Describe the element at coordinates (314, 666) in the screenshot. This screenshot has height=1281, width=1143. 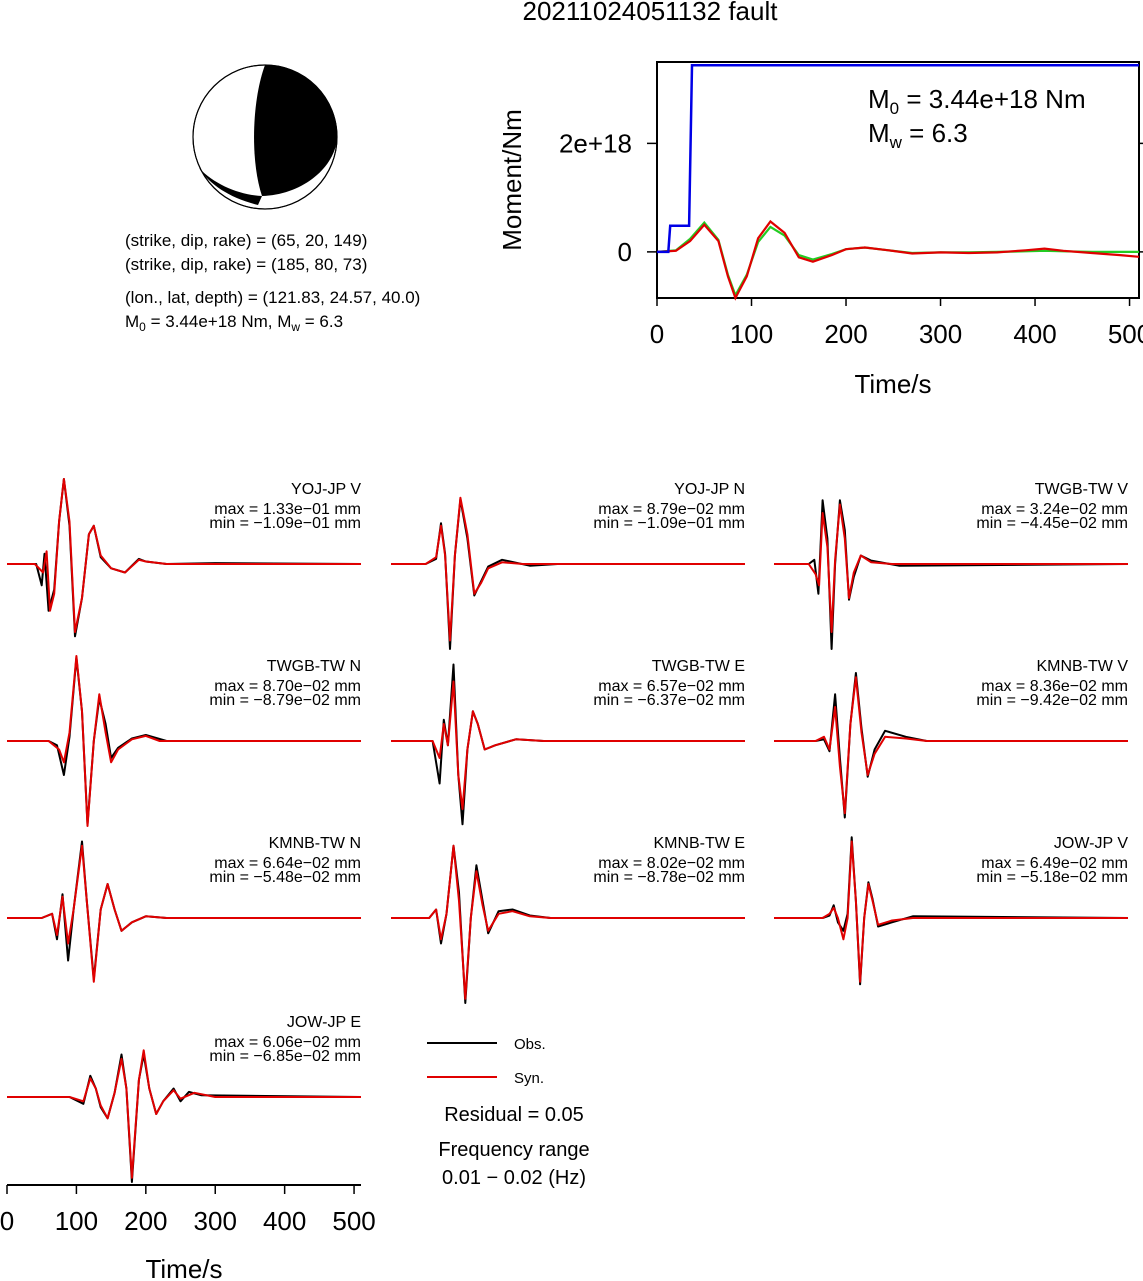
I see `station-name: TWGB-TW N` at that location.